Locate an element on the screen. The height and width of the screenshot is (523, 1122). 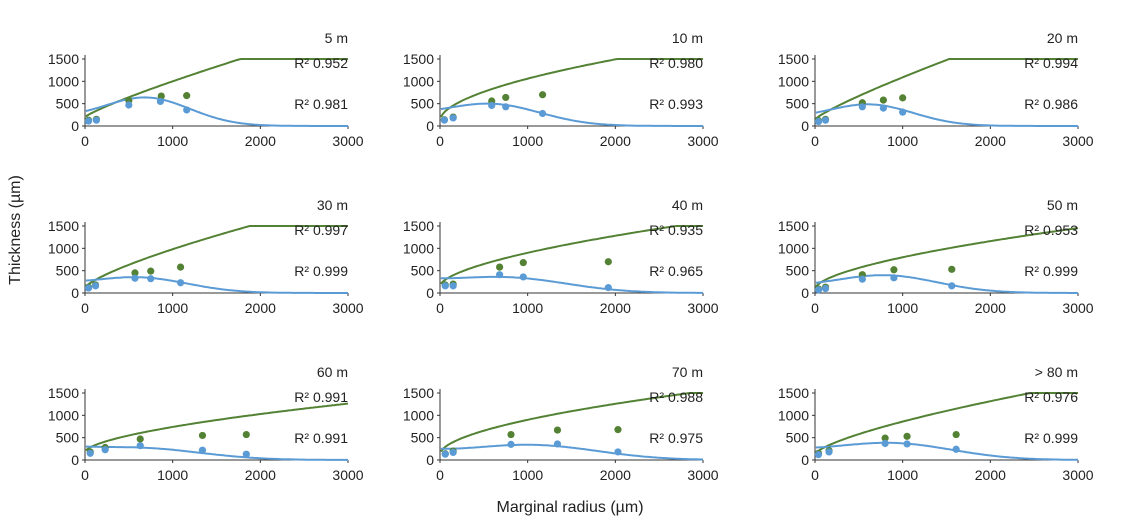
panel-depth-label: 20 m is located at coordinates (1062, 38).